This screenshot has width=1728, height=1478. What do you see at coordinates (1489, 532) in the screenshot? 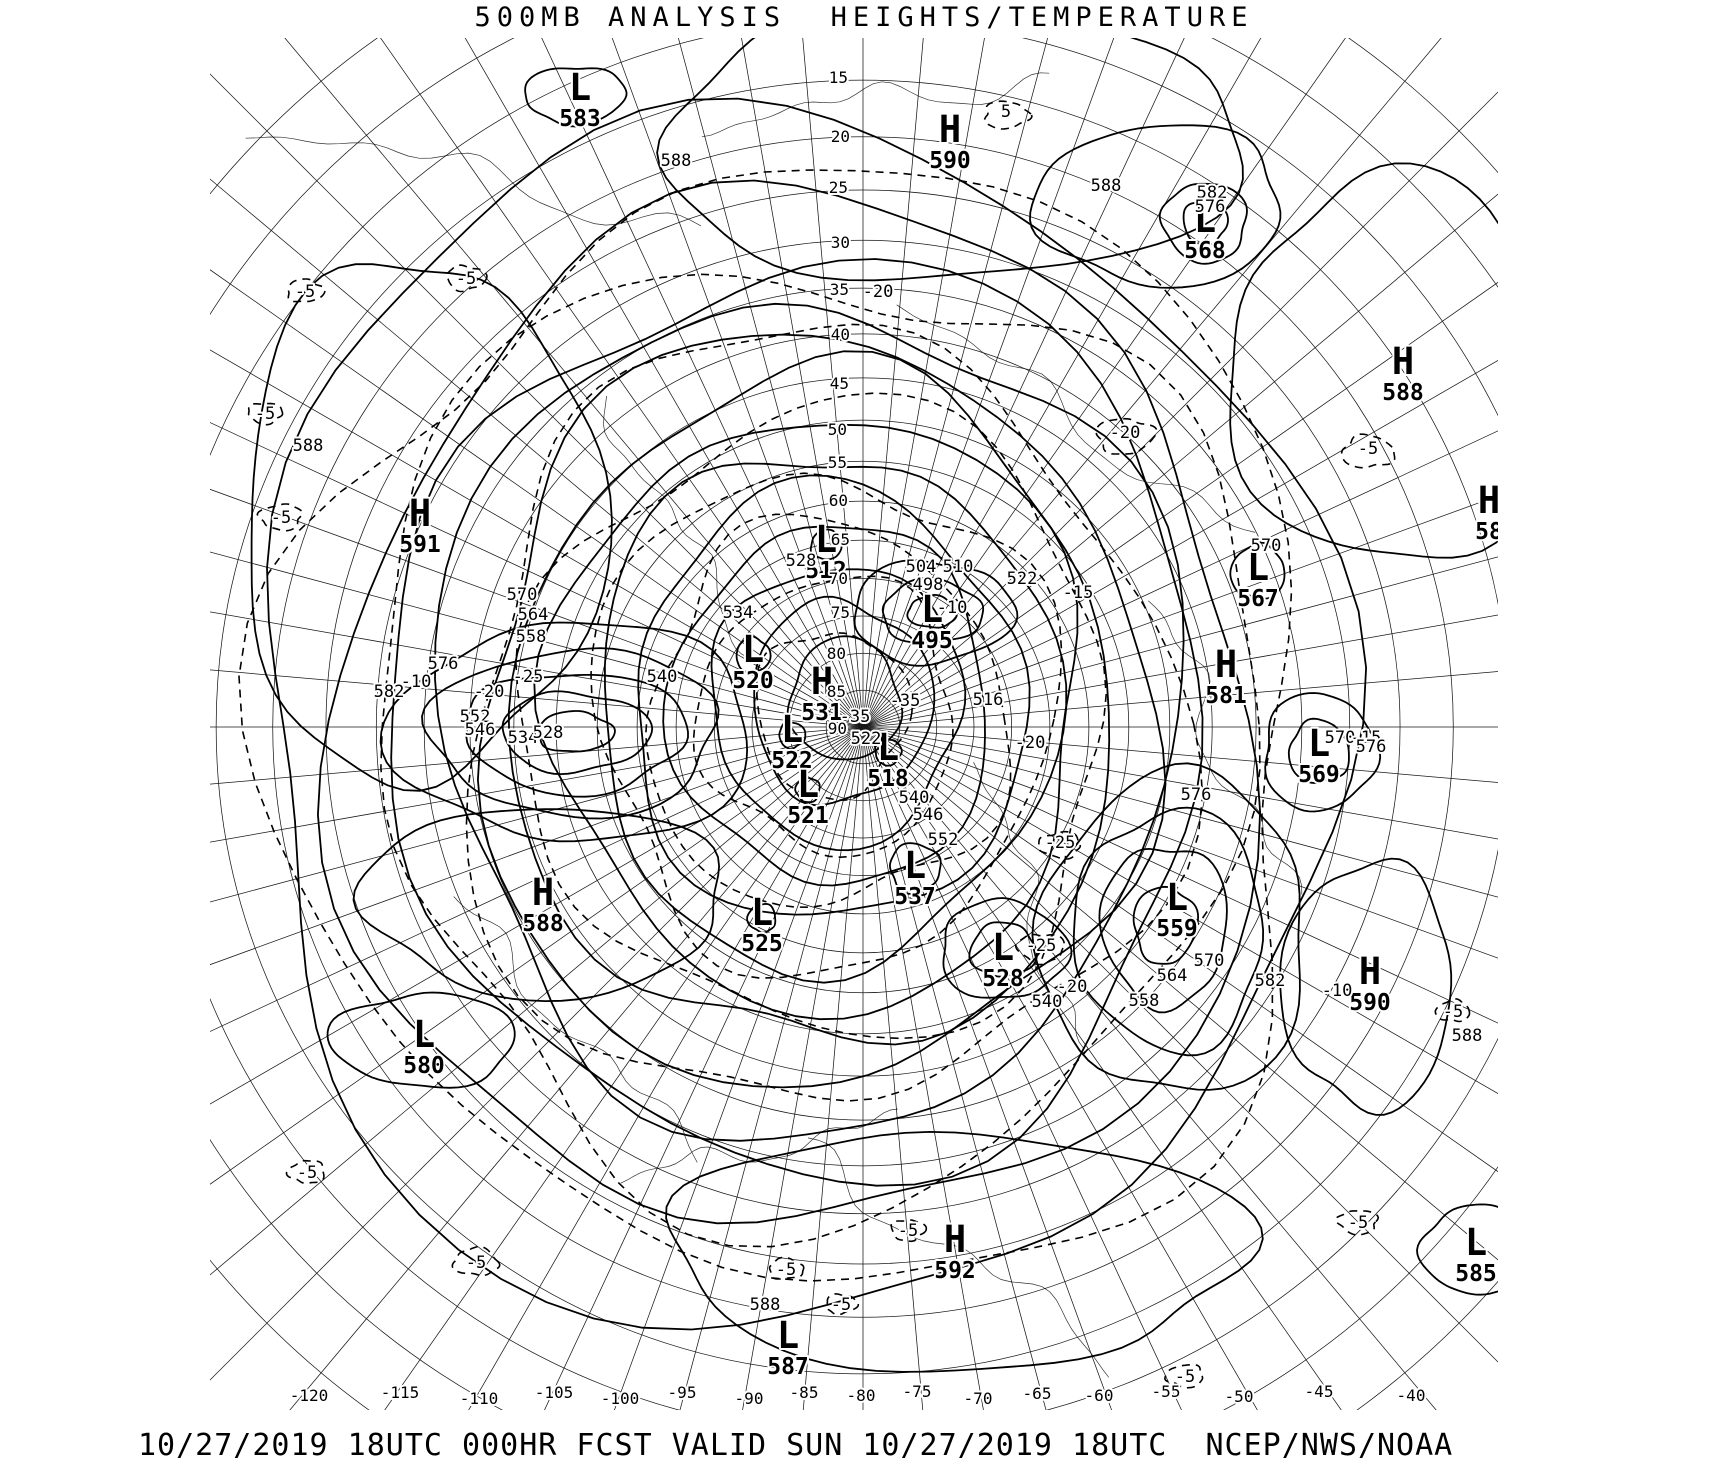
I see `pressure-center-value: 58` at bounding box center [1489, 532].